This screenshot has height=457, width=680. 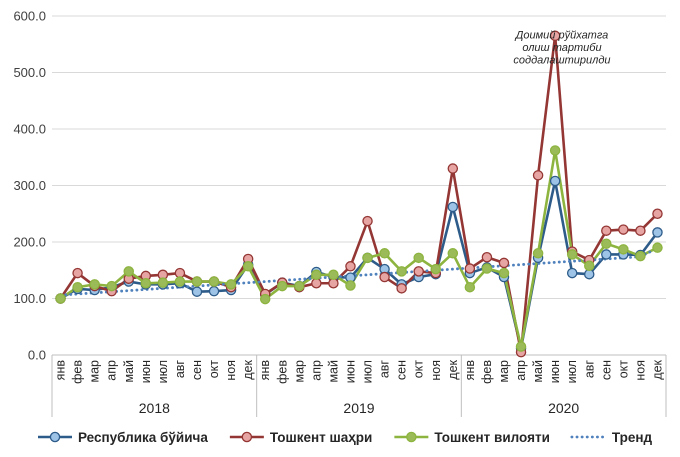 What do you see at coordinates (561, 36) in the screenshot?
I see `annotation-text: Доимий рўйхатга` at bounding box center [561, 36].